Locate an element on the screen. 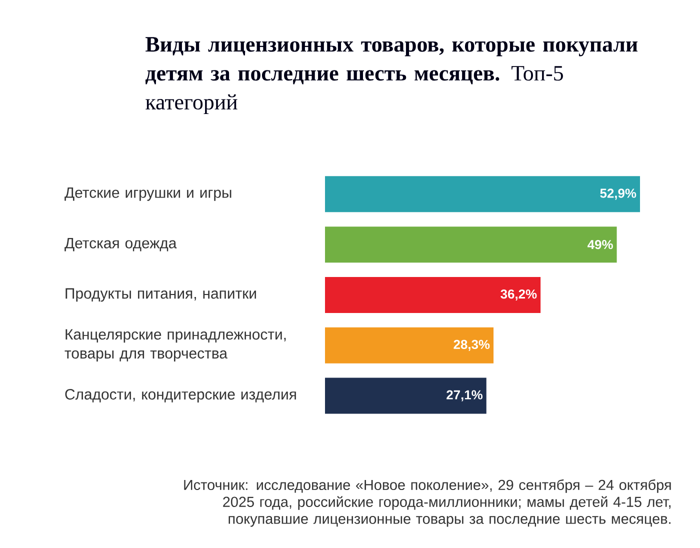 This screenshot has height=548, width=700. data-label: 28,3% is located at coordinates (472, 345).